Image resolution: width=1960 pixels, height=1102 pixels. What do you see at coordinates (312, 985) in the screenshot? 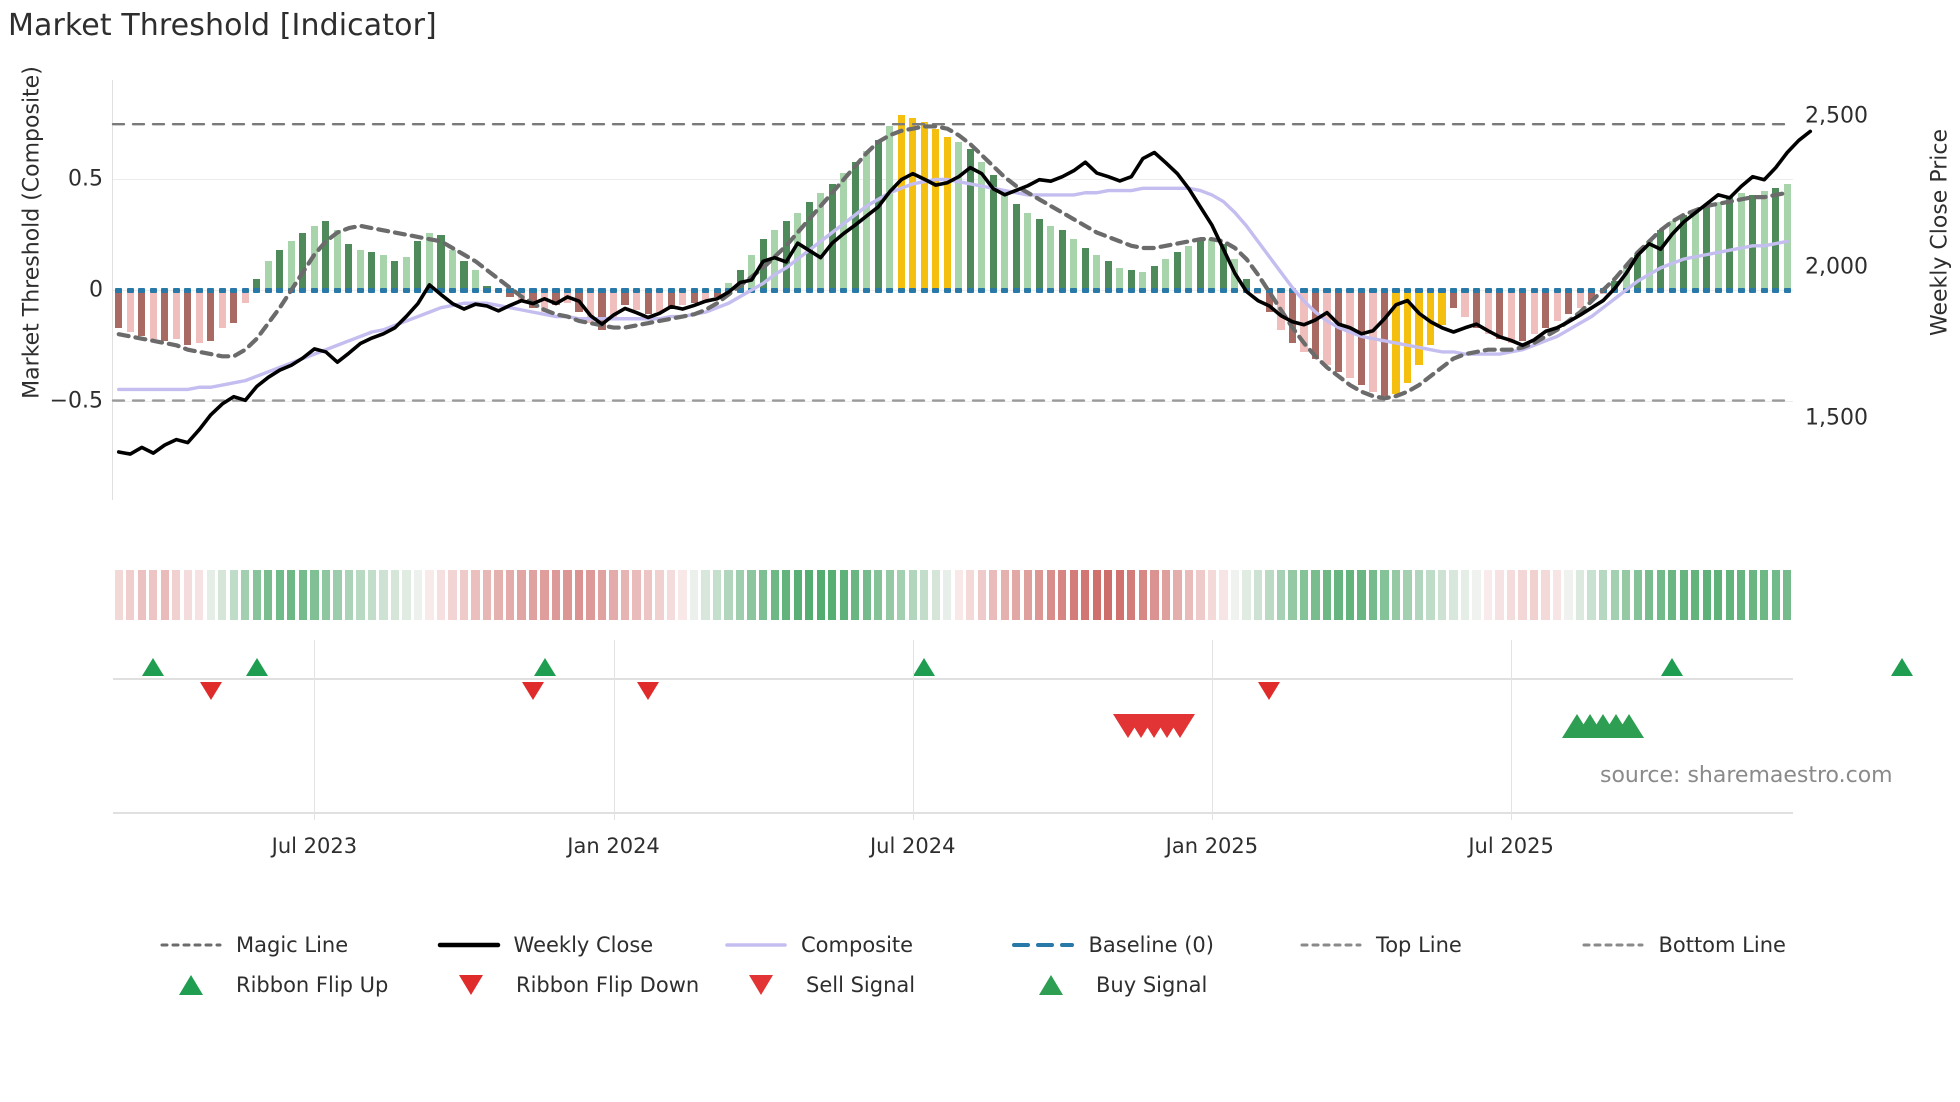
I see `legend-item-label: Ribbon Flip Up` at bounding box center [312, 985].